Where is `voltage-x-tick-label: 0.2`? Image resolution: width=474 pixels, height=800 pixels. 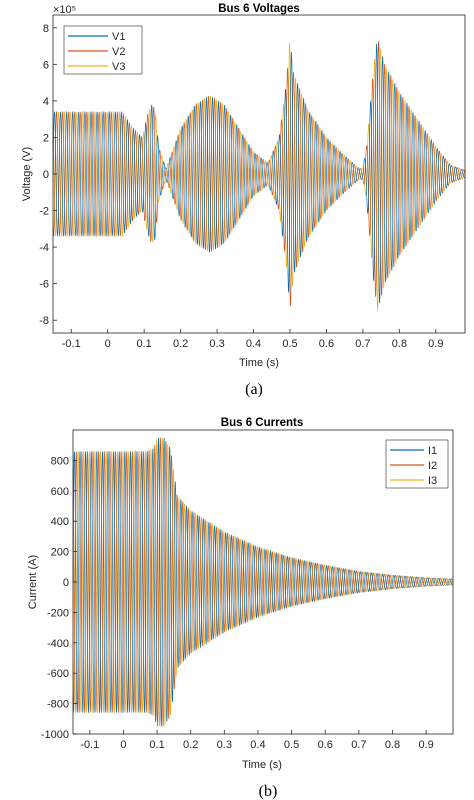
voltage-x-tick-label: 0.2 is located at coordinates (180, 344).